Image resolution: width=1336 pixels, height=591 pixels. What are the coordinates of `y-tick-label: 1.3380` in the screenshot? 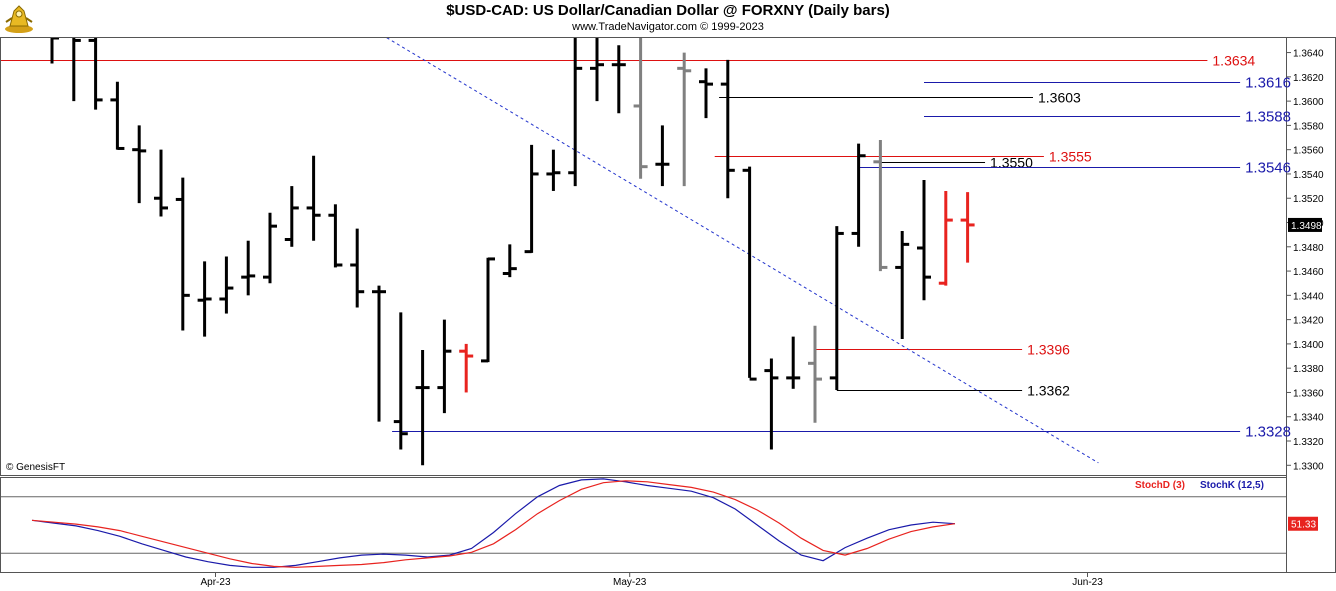 It's located at (1308, 369).